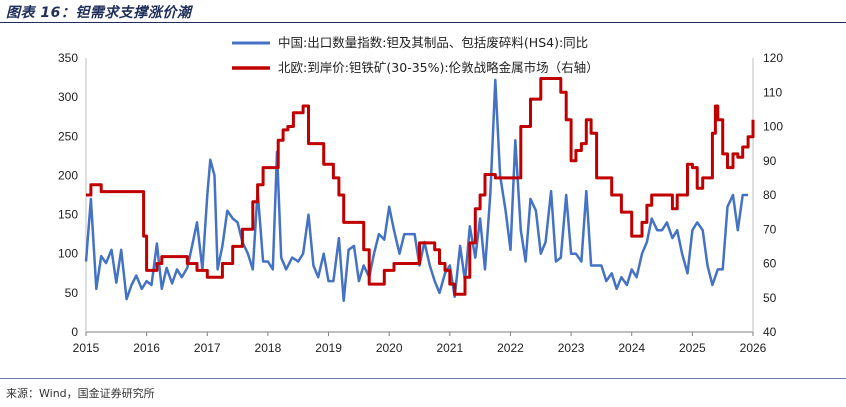 This screenshot has height=407, width=846. What do you see at coordinates (773, 127) in the screenshot?
I see `y-right-tick-label: 100` at bounding box center [773, 127].